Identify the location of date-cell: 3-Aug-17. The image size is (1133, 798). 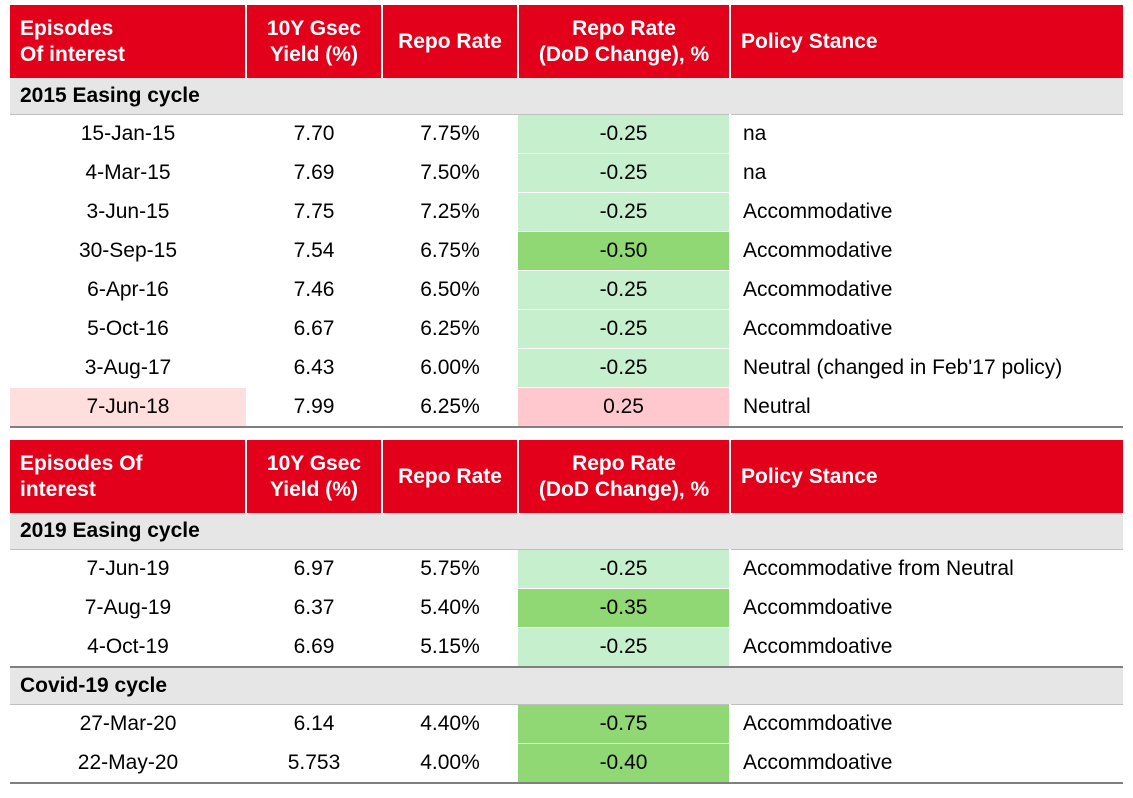
(128, 368).